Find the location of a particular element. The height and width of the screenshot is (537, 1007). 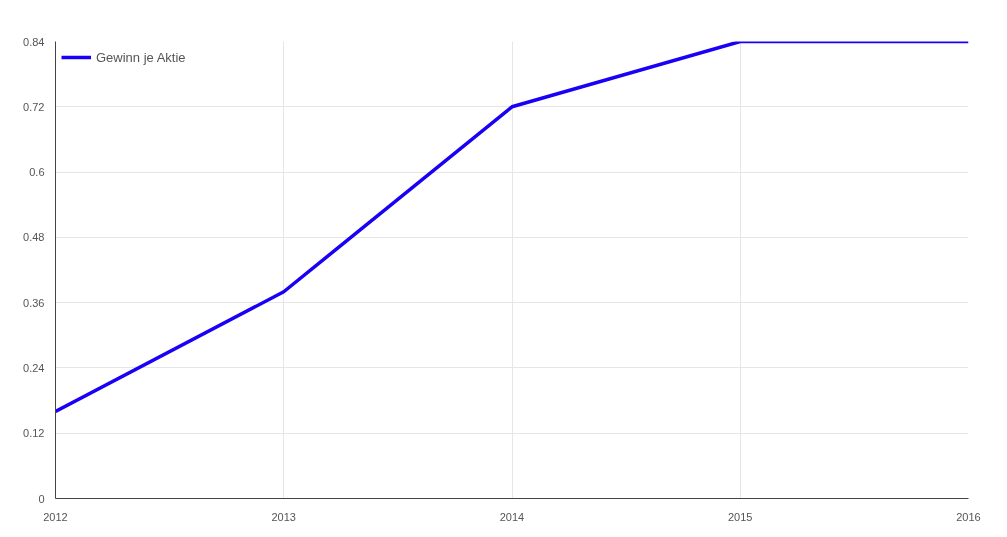

y-tick-label: 0.72 is located at coordinates (34, 106).